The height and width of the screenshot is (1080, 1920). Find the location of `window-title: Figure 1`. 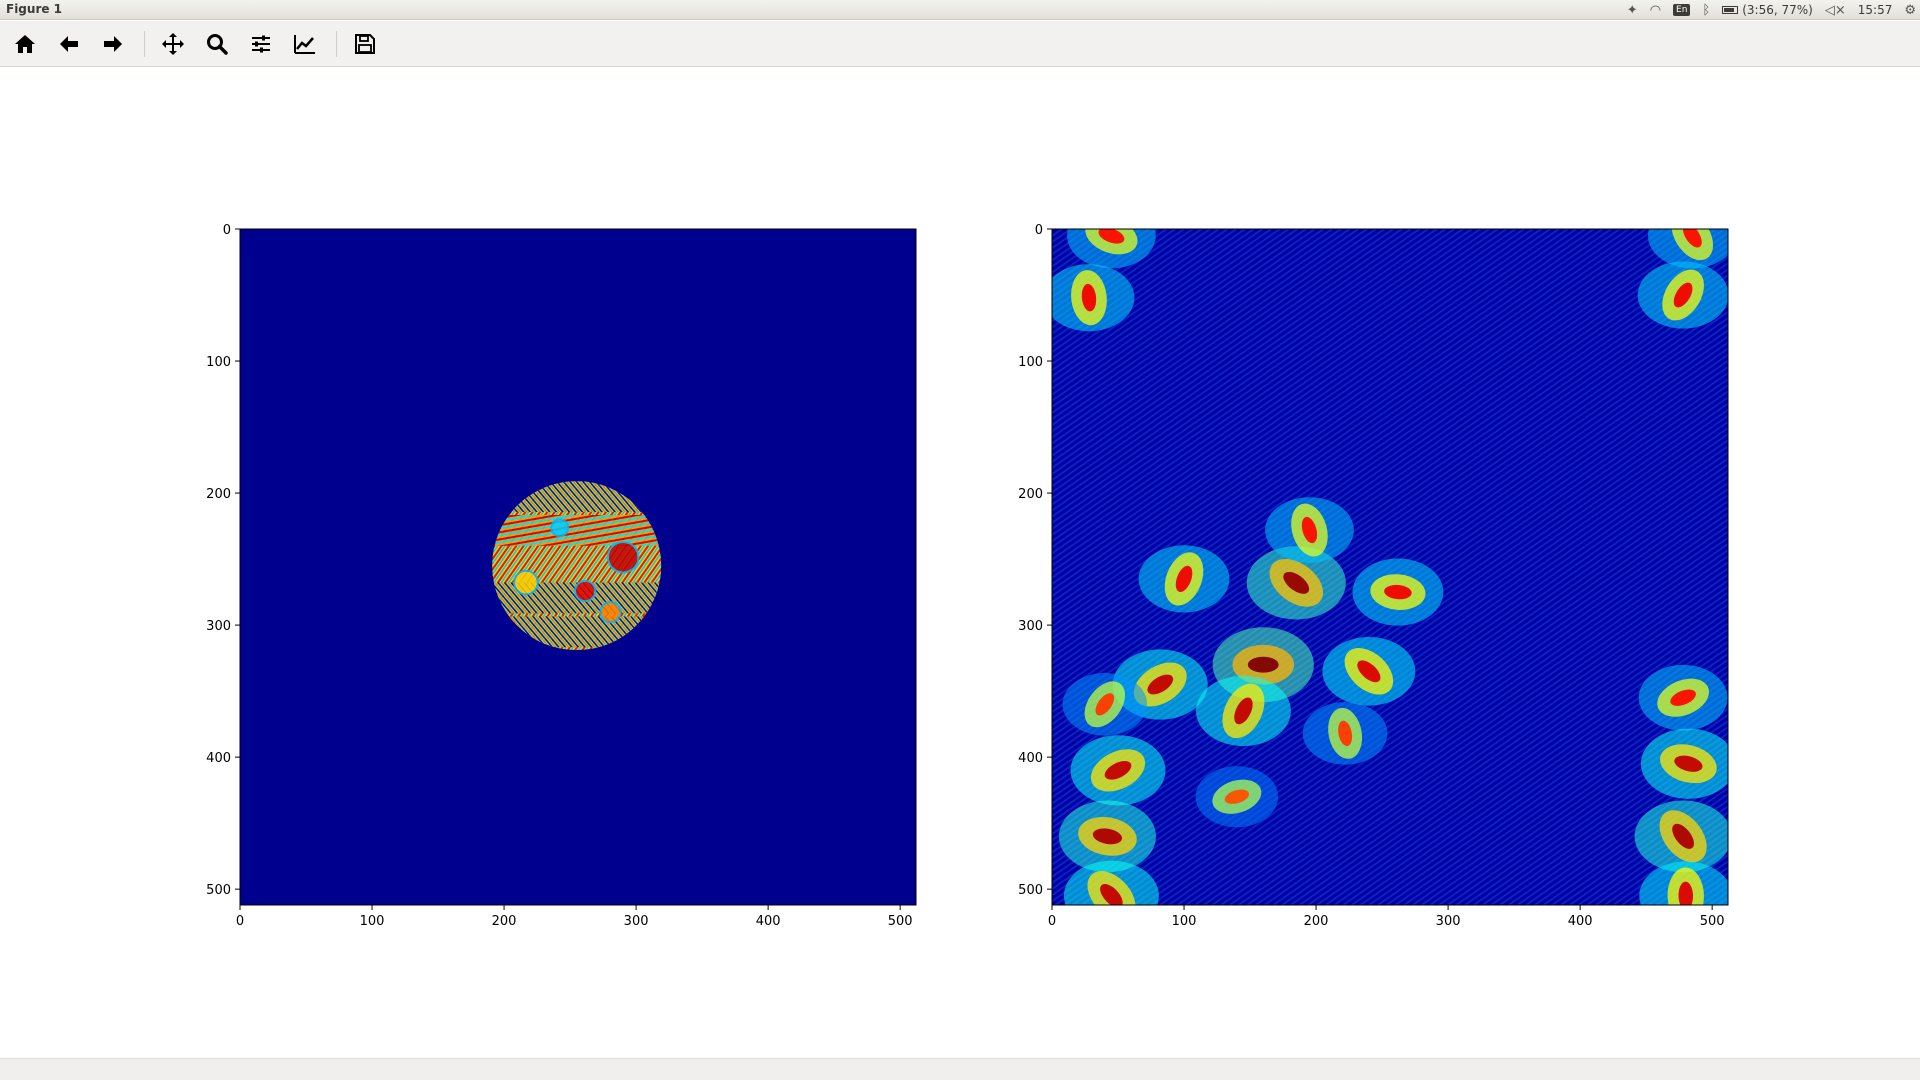

window-title: Figure 1 is located at coordinates (34, 9).